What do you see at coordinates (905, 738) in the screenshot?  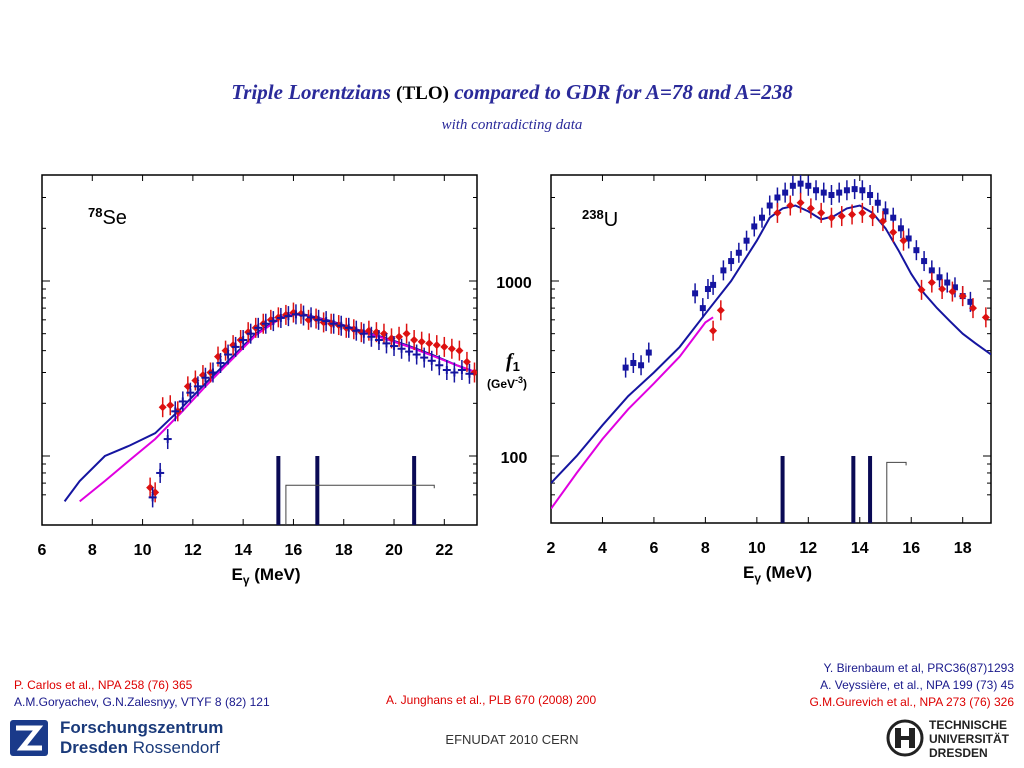 I see `tu-dresden-logo-icon` at bounding box center [905, 738].